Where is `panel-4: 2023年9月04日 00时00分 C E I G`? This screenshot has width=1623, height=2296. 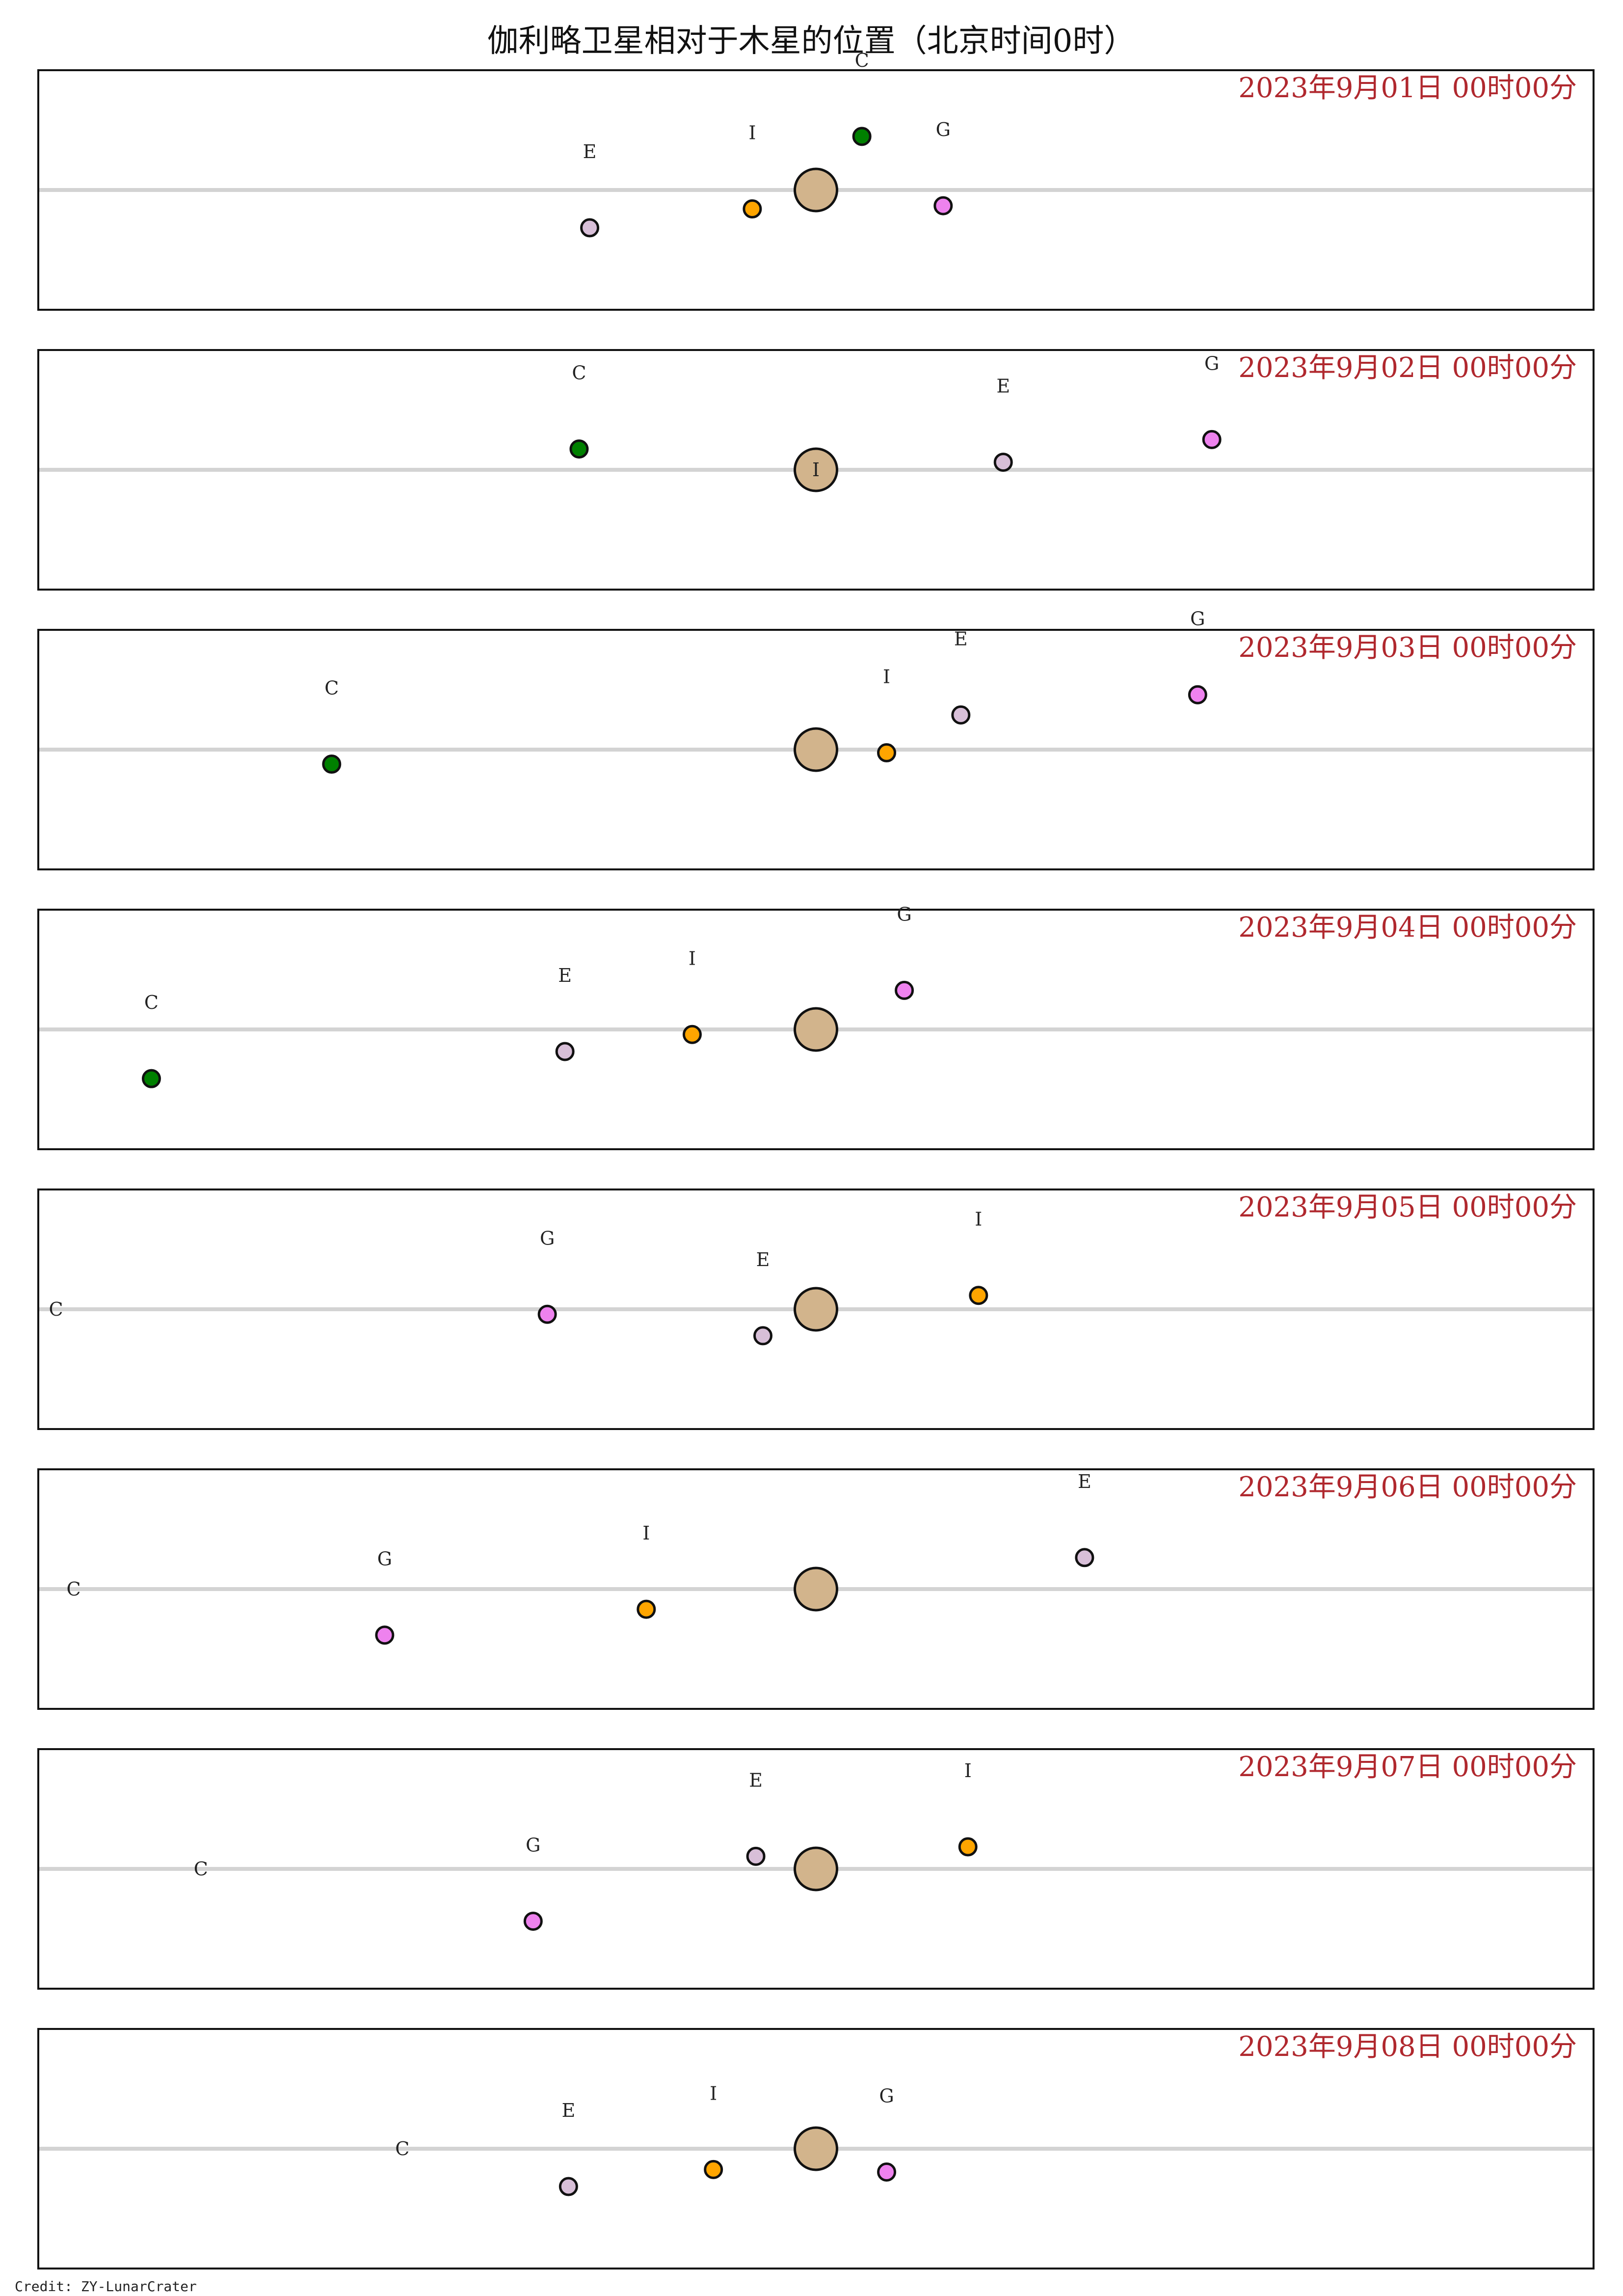
panel-4: 2023年9月04日 00时00分 C E I G is located at coordinates (816, 1026).